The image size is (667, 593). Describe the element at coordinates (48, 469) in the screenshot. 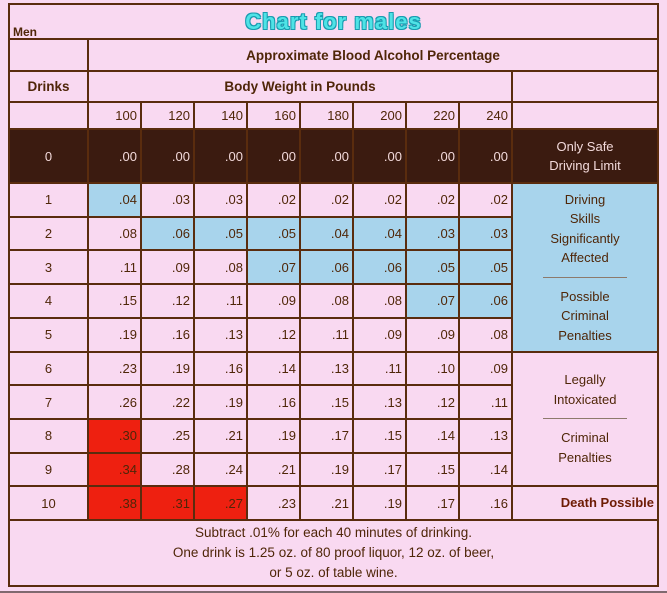

I see `drinks-count-cell: 9` at that location.